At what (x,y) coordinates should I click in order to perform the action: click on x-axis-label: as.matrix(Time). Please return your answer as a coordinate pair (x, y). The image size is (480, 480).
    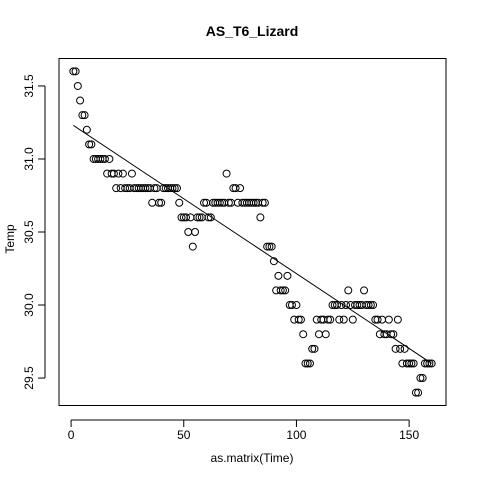
    Looking at the image, I should click on (252, 458).